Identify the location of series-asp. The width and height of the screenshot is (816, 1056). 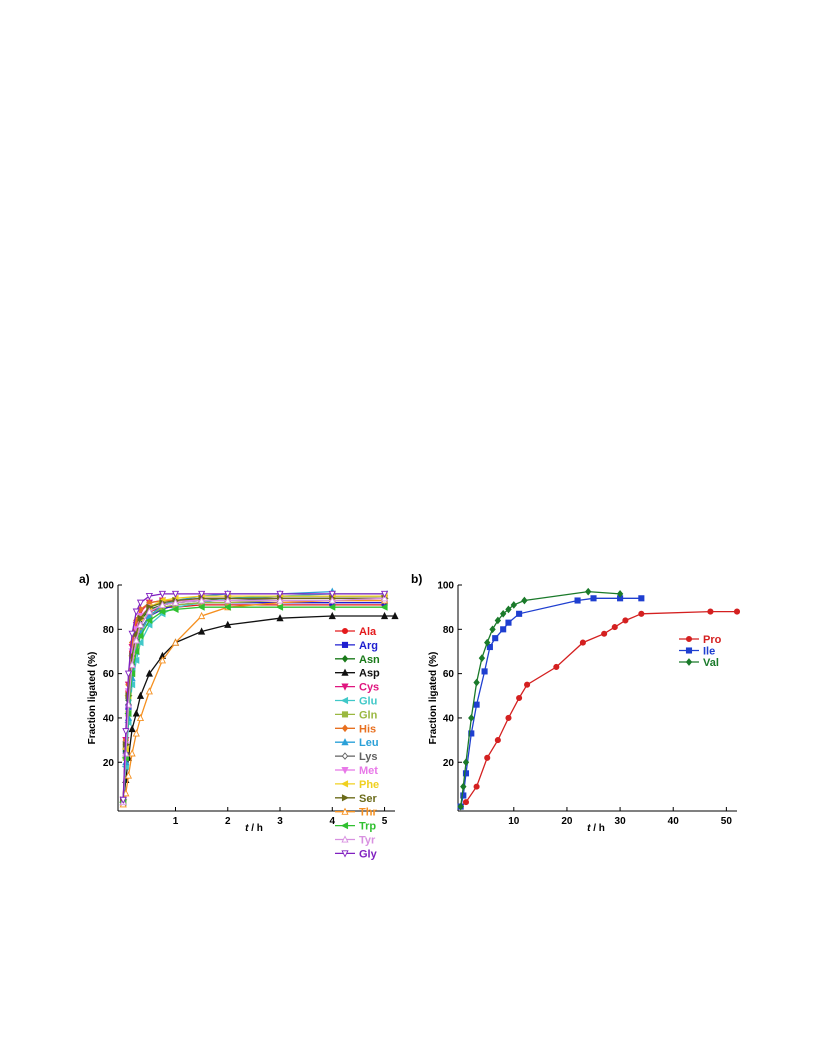
(259, 708).